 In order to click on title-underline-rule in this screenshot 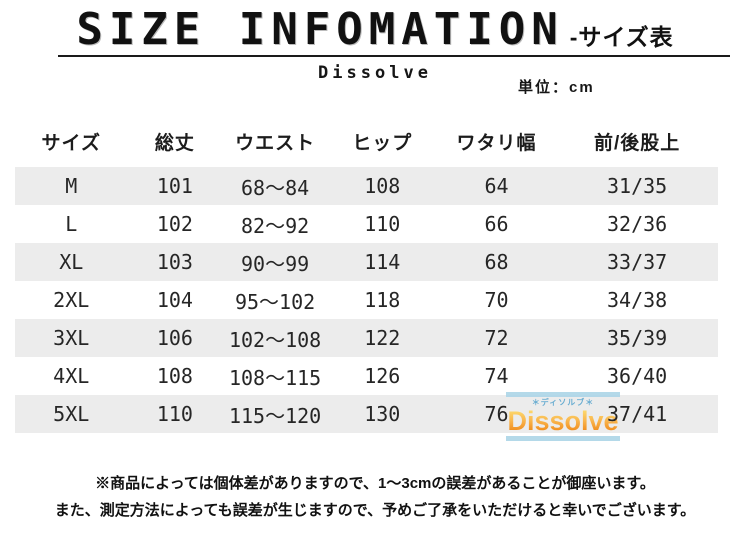, I will do `click(394, 56)`.